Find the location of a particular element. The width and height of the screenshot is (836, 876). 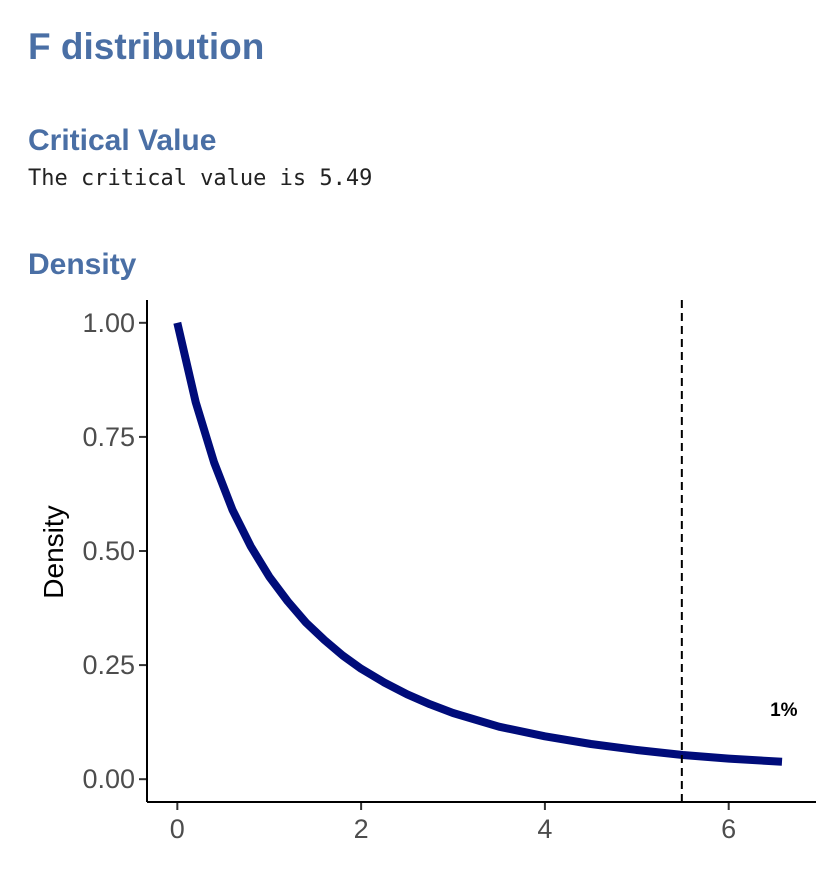

x-tick-label: 0 is located at coordinates (177, 829).